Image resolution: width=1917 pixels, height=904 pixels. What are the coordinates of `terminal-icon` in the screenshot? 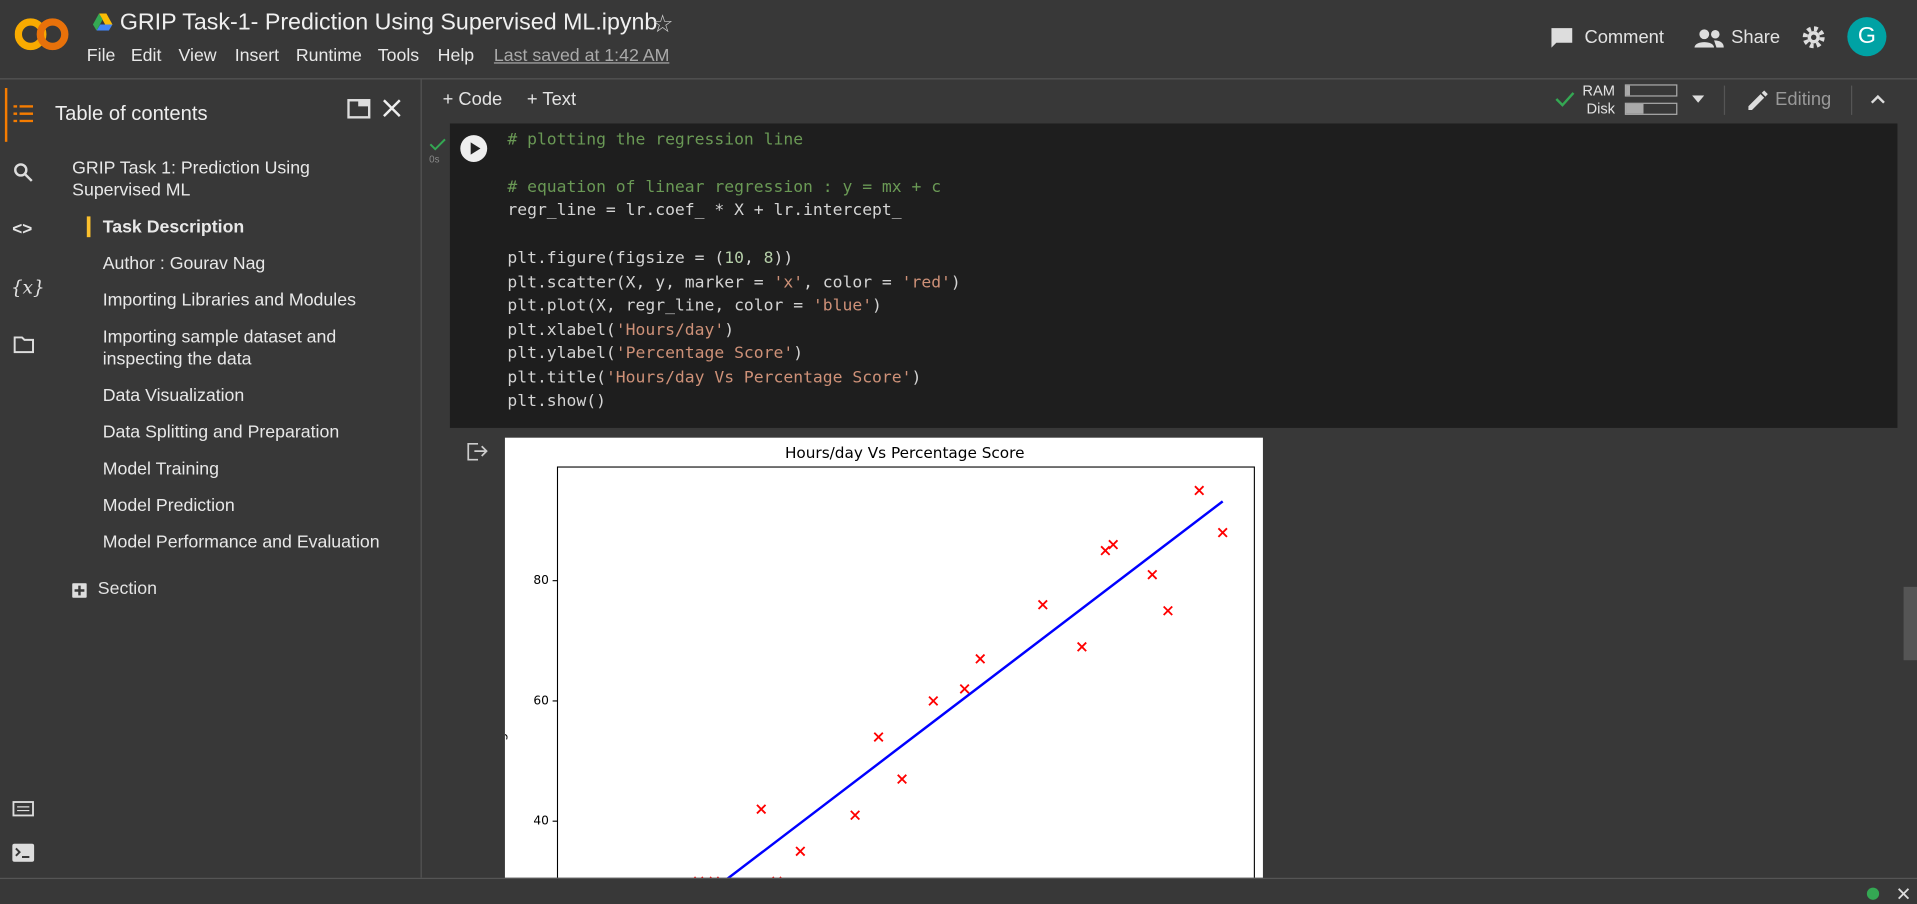 It's located at (23, 852).